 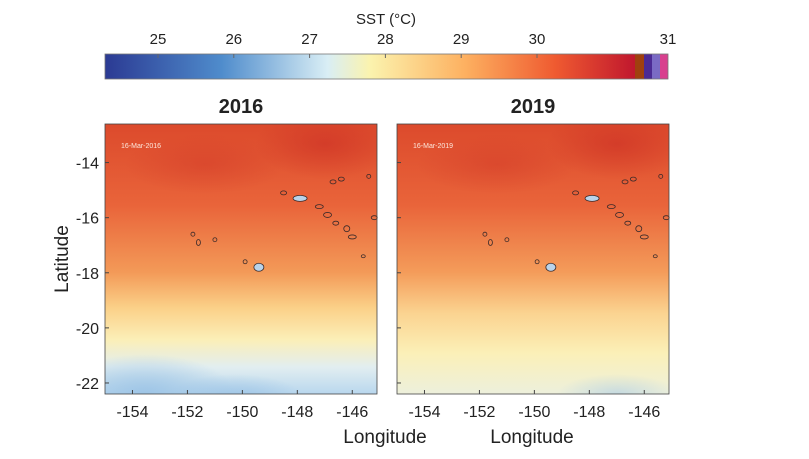 I want to click on colorbar-end-label: 31, so click(x=668, y=39).